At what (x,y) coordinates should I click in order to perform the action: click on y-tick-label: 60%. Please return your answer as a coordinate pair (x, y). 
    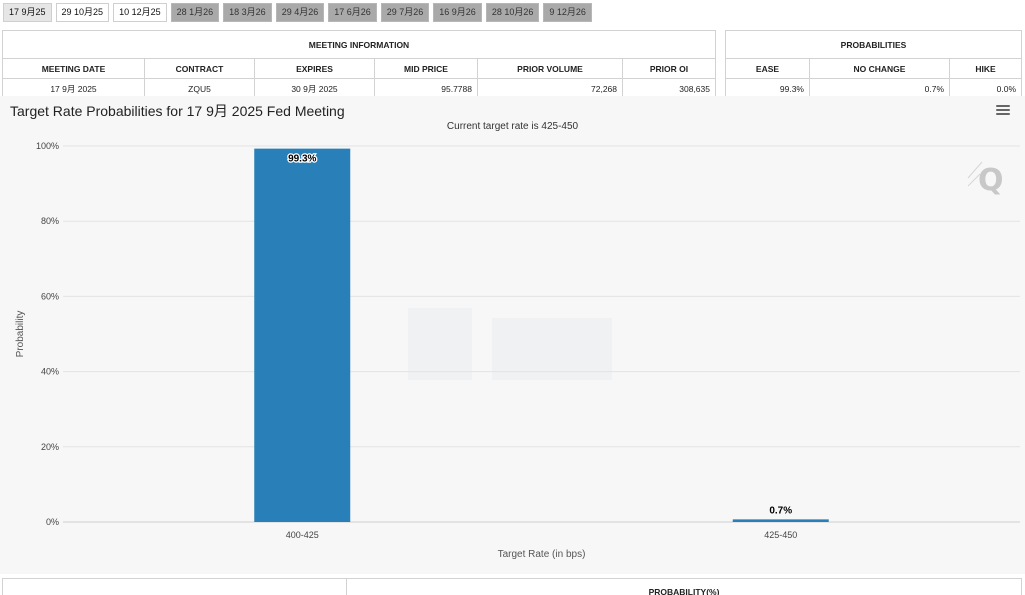
    Looking at the image, I should click on (50, 296).